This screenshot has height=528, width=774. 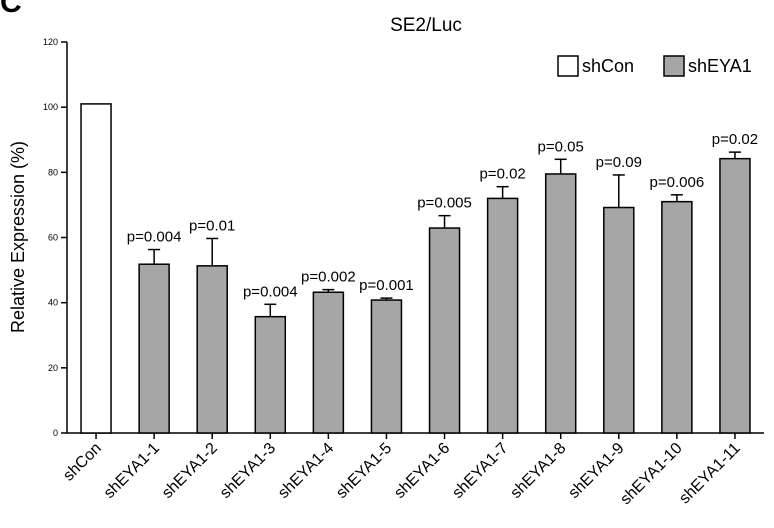 I want to click on p-value-label: p=0.05, so click(x=561, y=146).